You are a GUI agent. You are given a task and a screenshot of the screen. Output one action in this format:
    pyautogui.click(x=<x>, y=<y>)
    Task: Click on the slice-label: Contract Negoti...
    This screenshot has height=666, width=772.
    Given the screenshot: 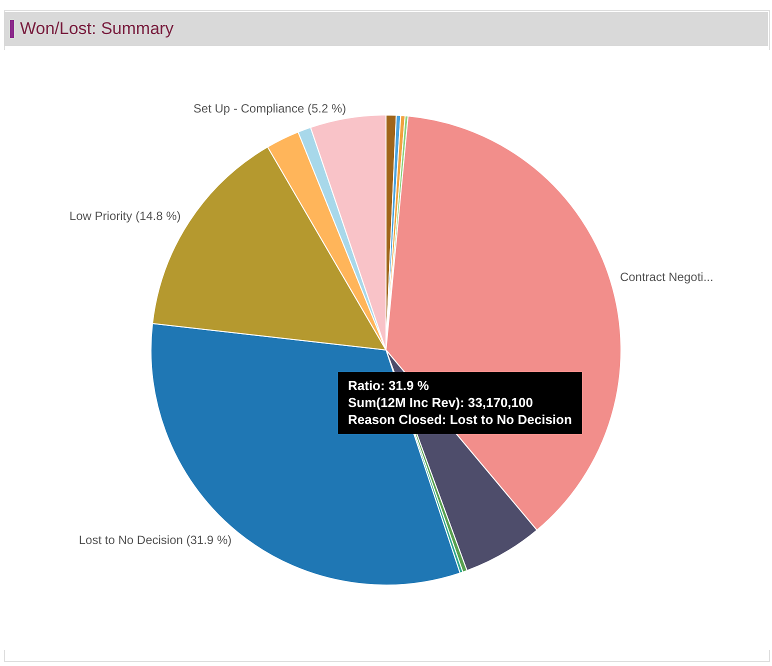 What is the action you would take?
    pyautogui.click(x=667, y=277)
    